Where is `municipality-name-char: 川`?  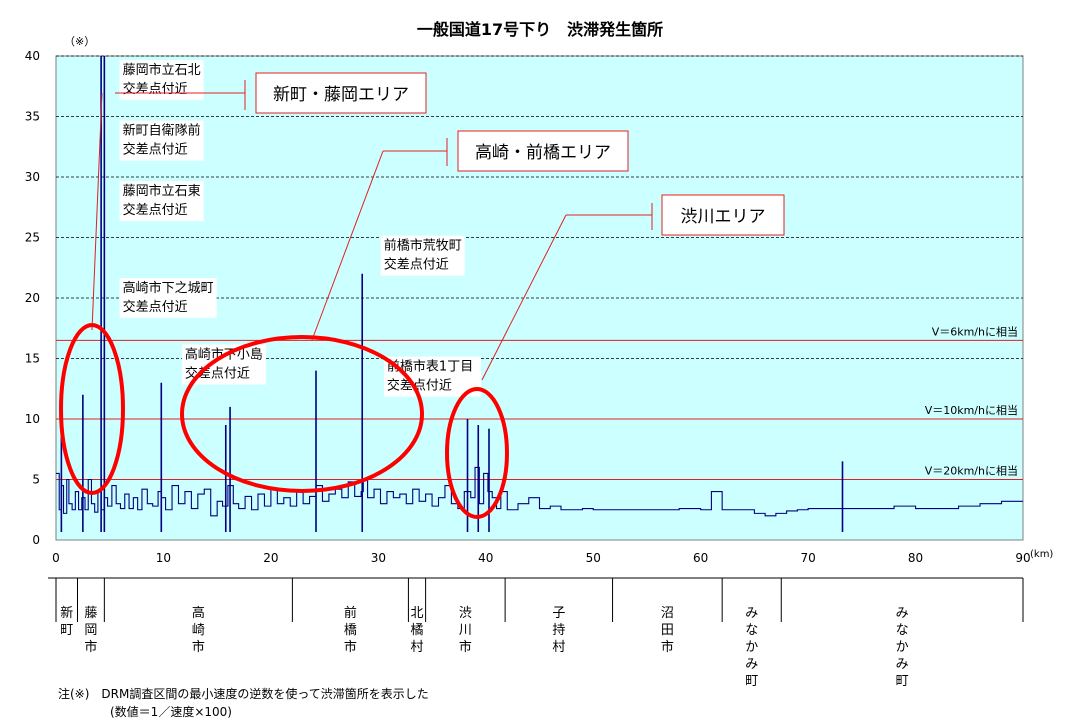
municipality-name-char: 川 is located at coordinates (465, 630).